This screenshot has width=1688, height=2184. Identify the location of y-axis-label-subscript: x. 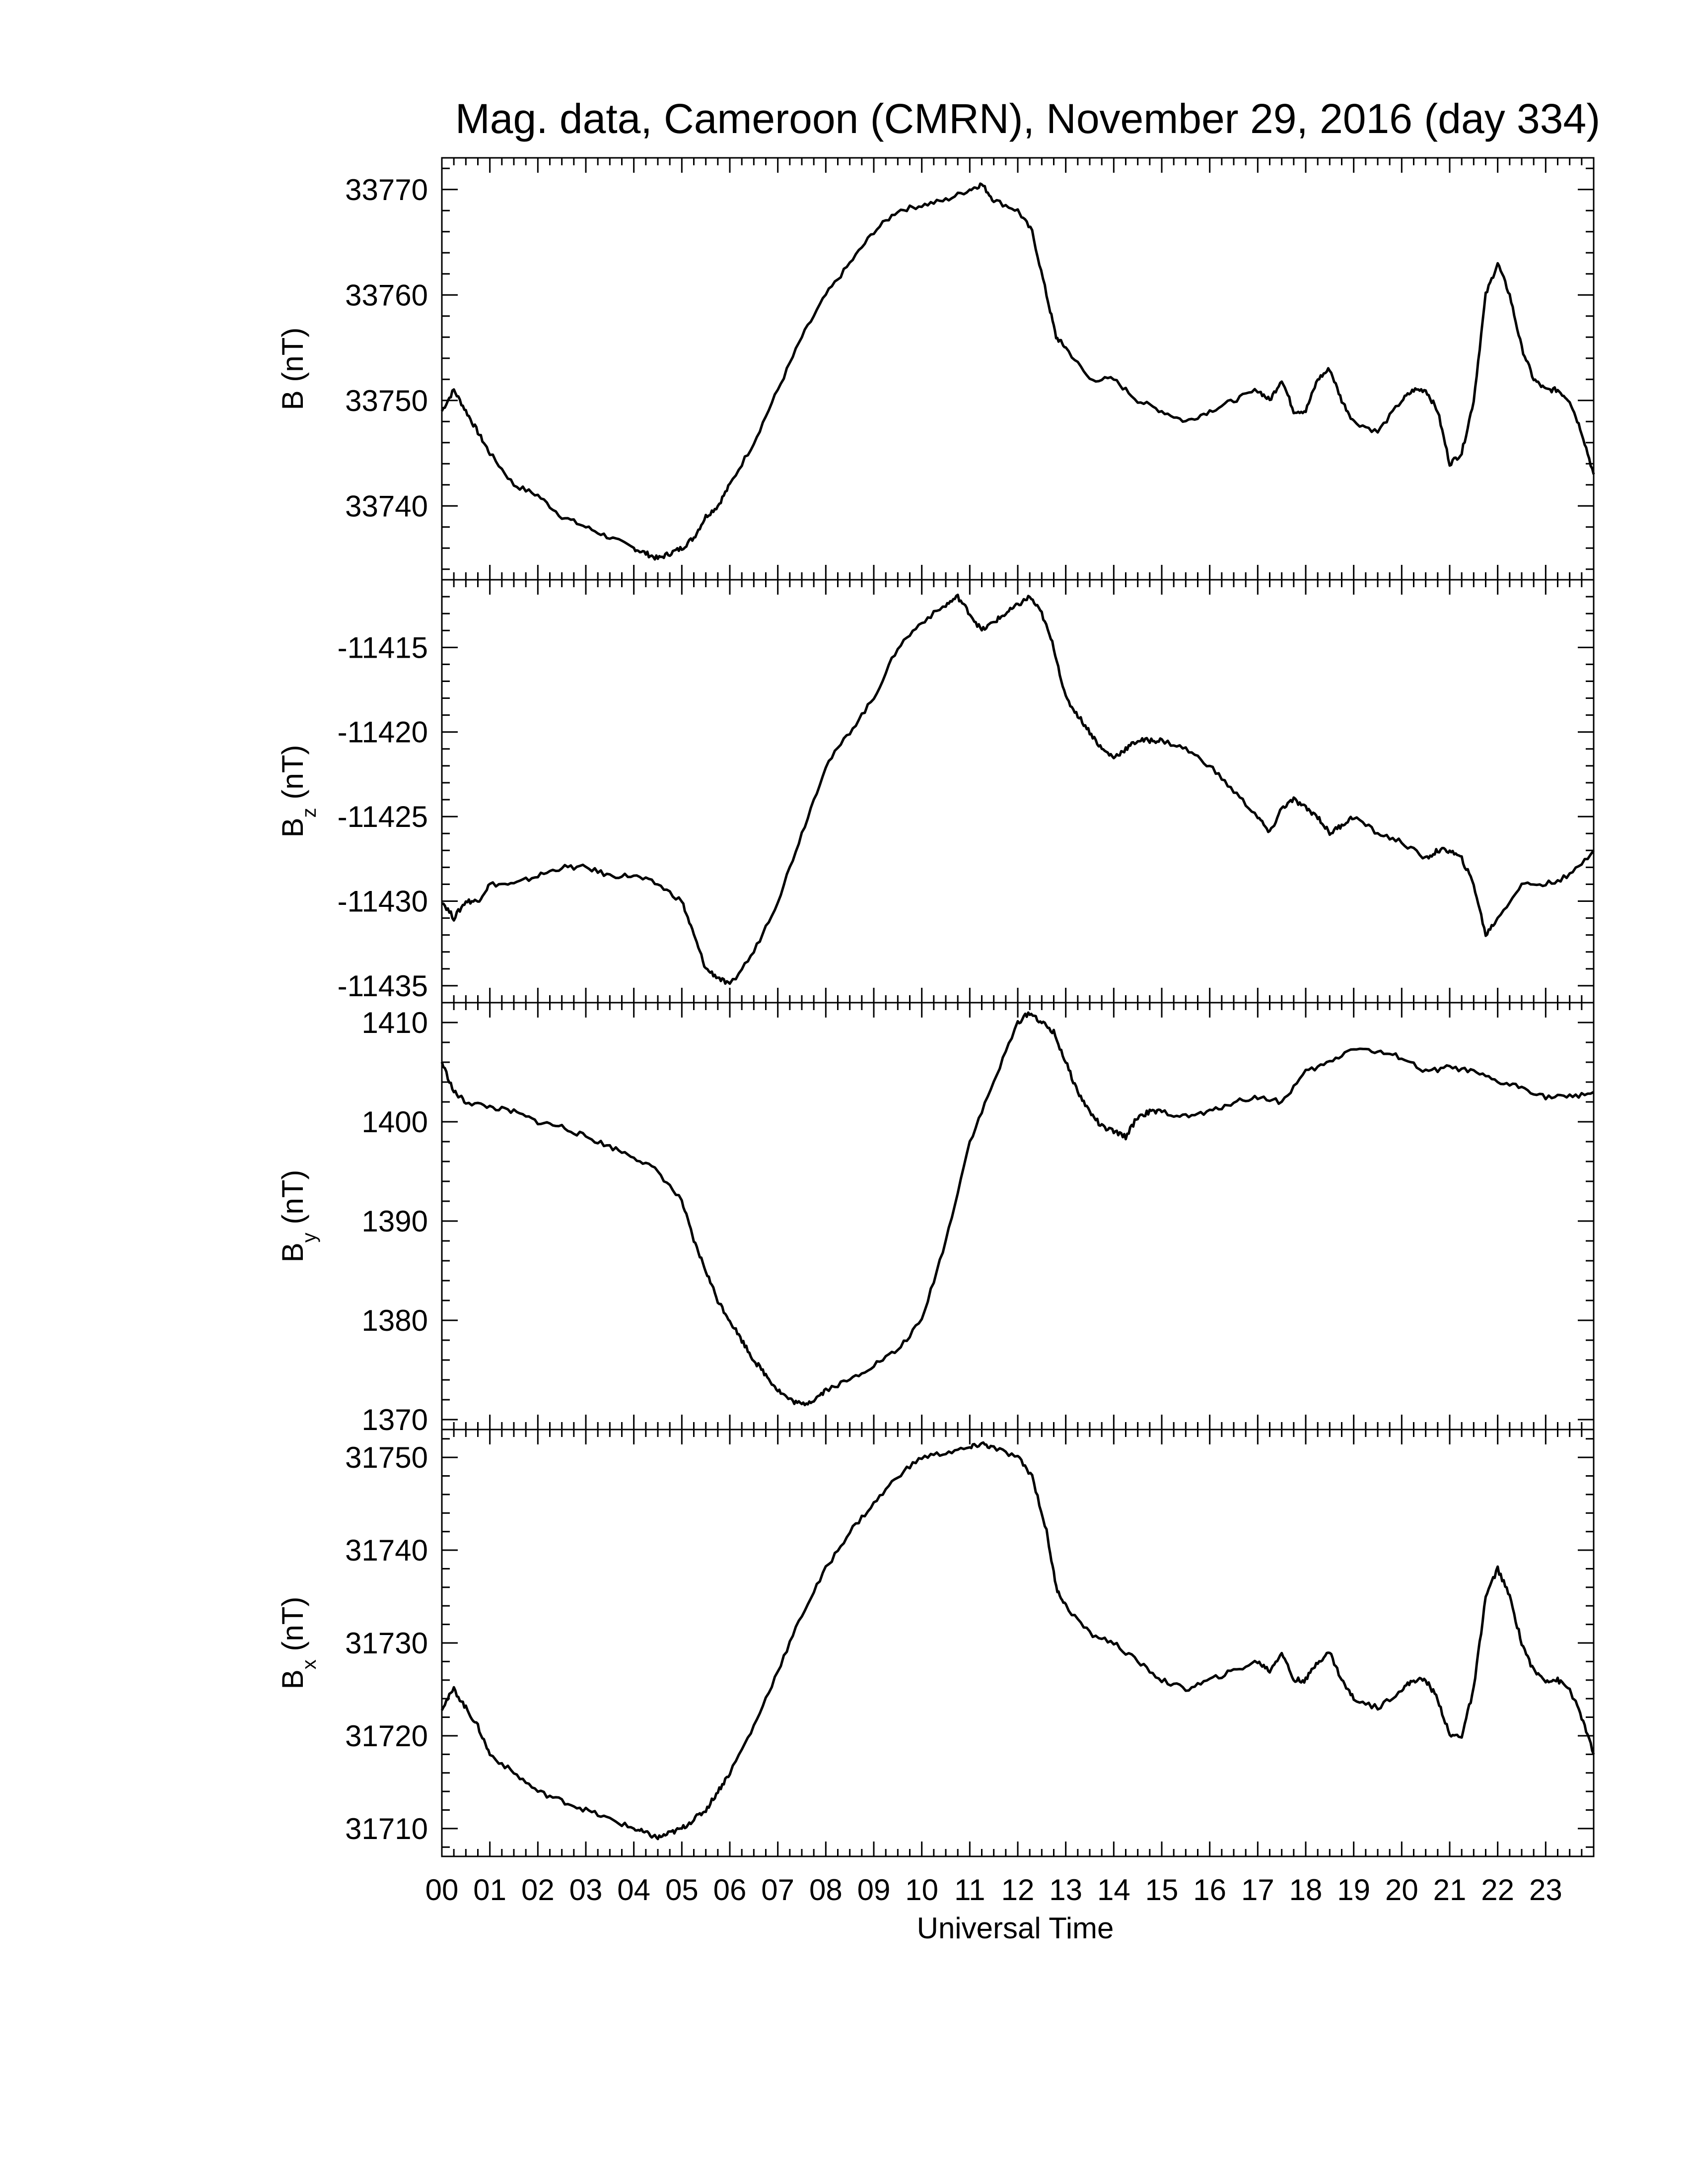
(309, 1664).